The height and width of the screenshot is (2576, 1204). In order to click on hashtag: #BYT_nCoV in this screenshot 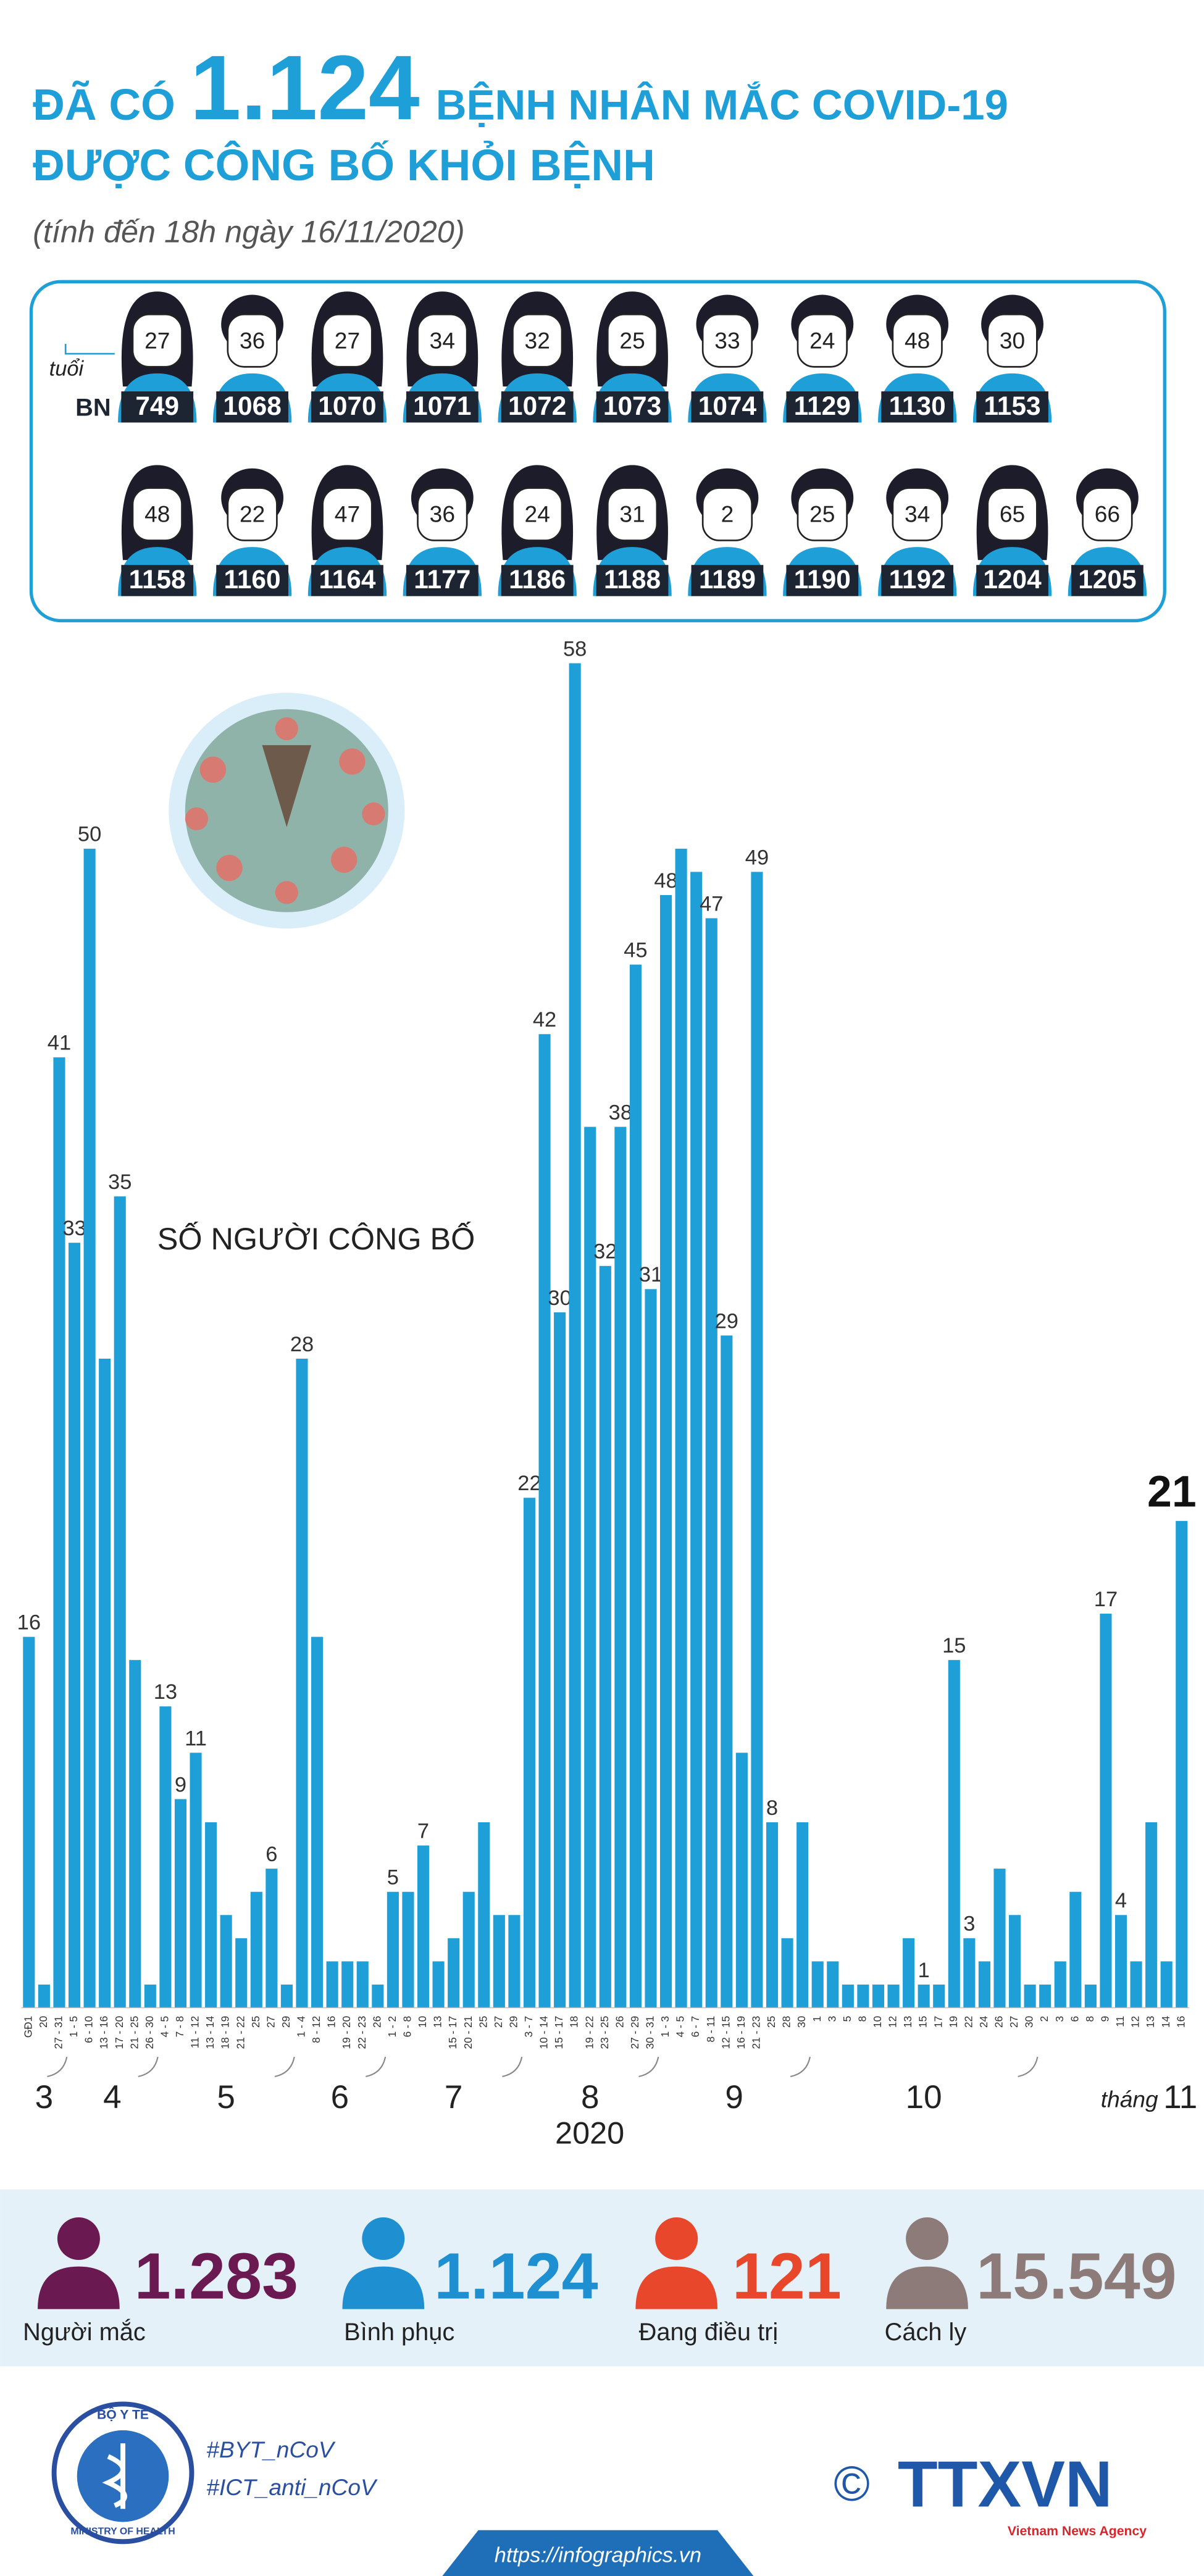, I will do `click(271, 2449)`.